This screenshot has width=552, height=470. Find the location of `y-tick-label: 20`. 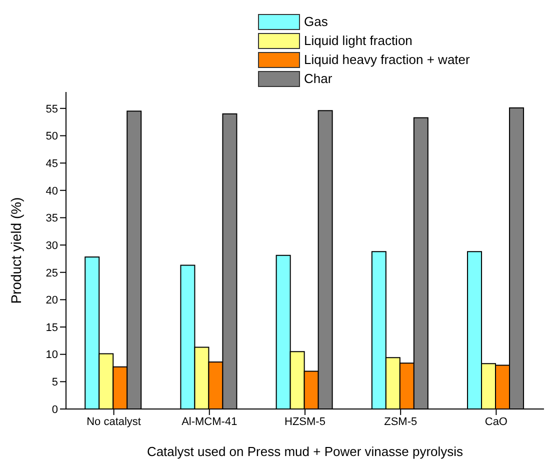

y-tick-label: 20 is located at coordinates (52, 300).